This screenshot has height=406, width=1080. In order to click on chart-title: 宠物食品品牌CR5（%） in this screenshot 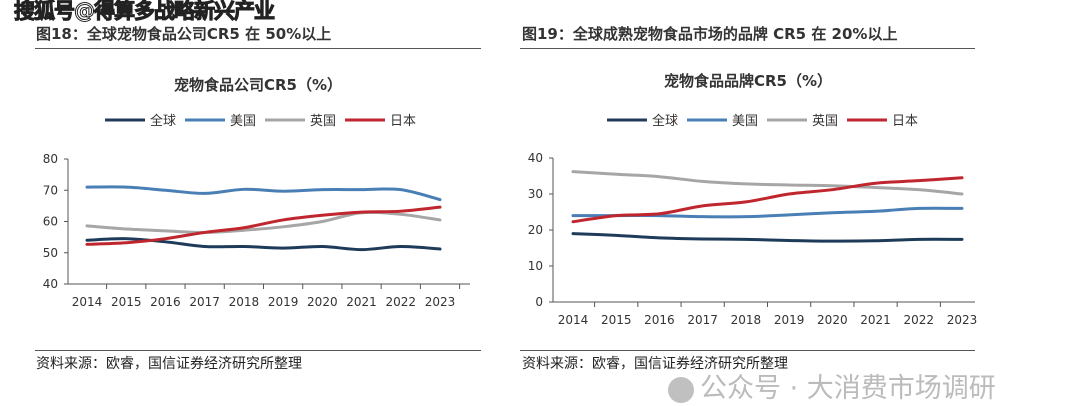, I will do `click(748, 81)`.